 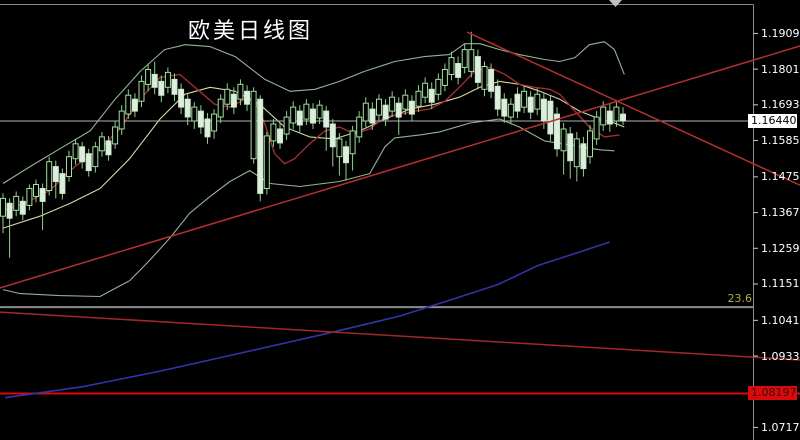 I want to click on price-tick-label: 1.12590, so click(x=780, y=248).